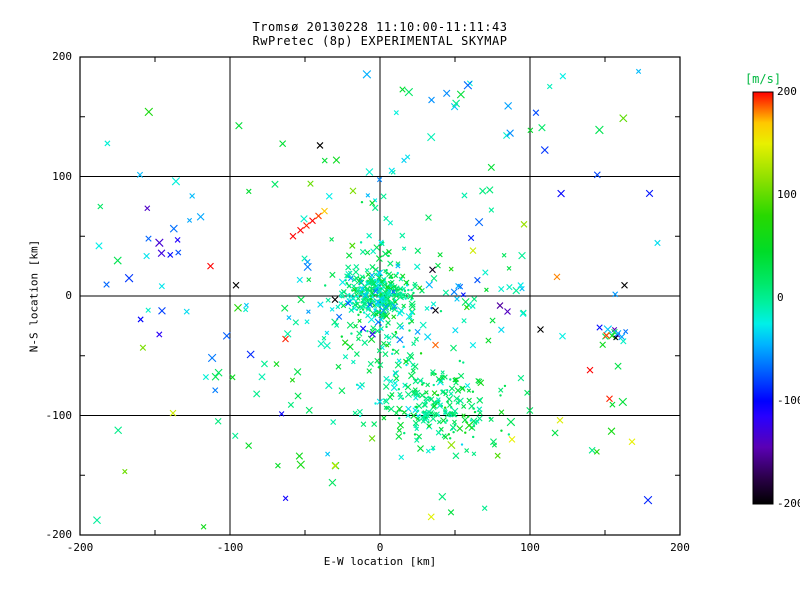 The width and height of the screenshot is (800, 600). What do you see at coordinates (380, 561) in the screenshot?
I see `x-axis-label: E-W location [km]` at bounding box center [380, 561].